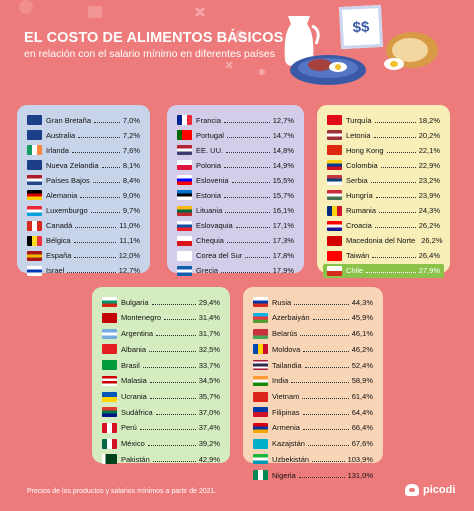 The width and height of the screenshot is (474, 511). I want to click on country-name: Bulgaria, so click(135, 302).